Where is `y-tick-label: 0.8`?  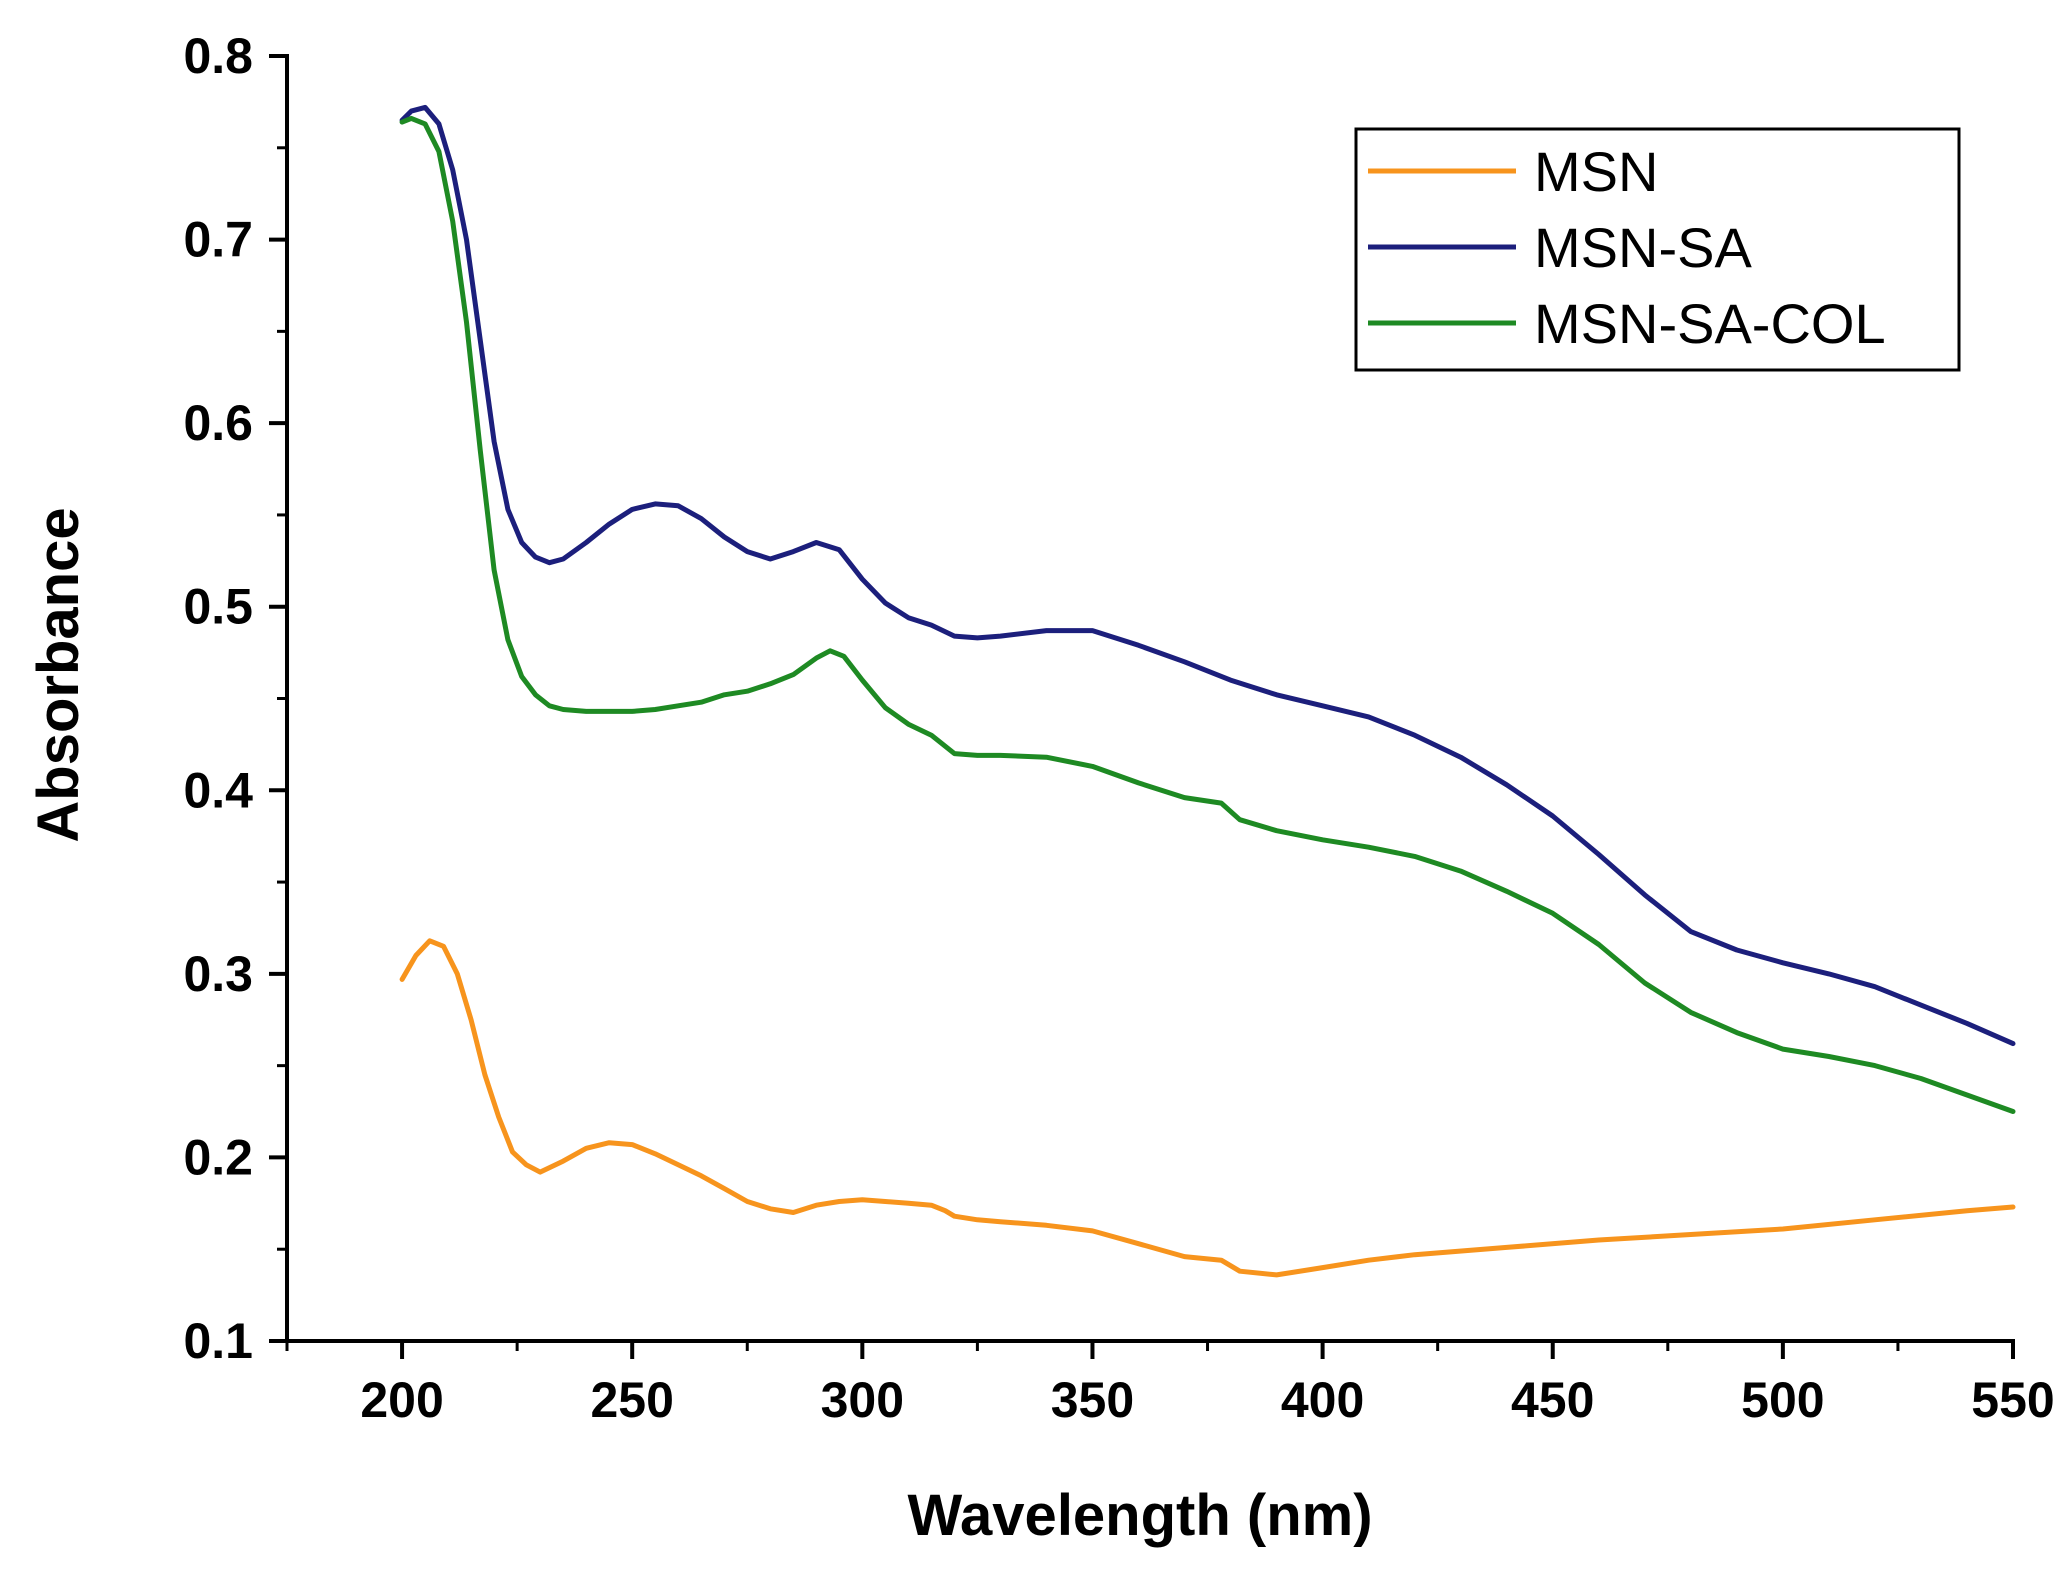 y-tick-label: 0.8 is located at coordinates (218, 56).